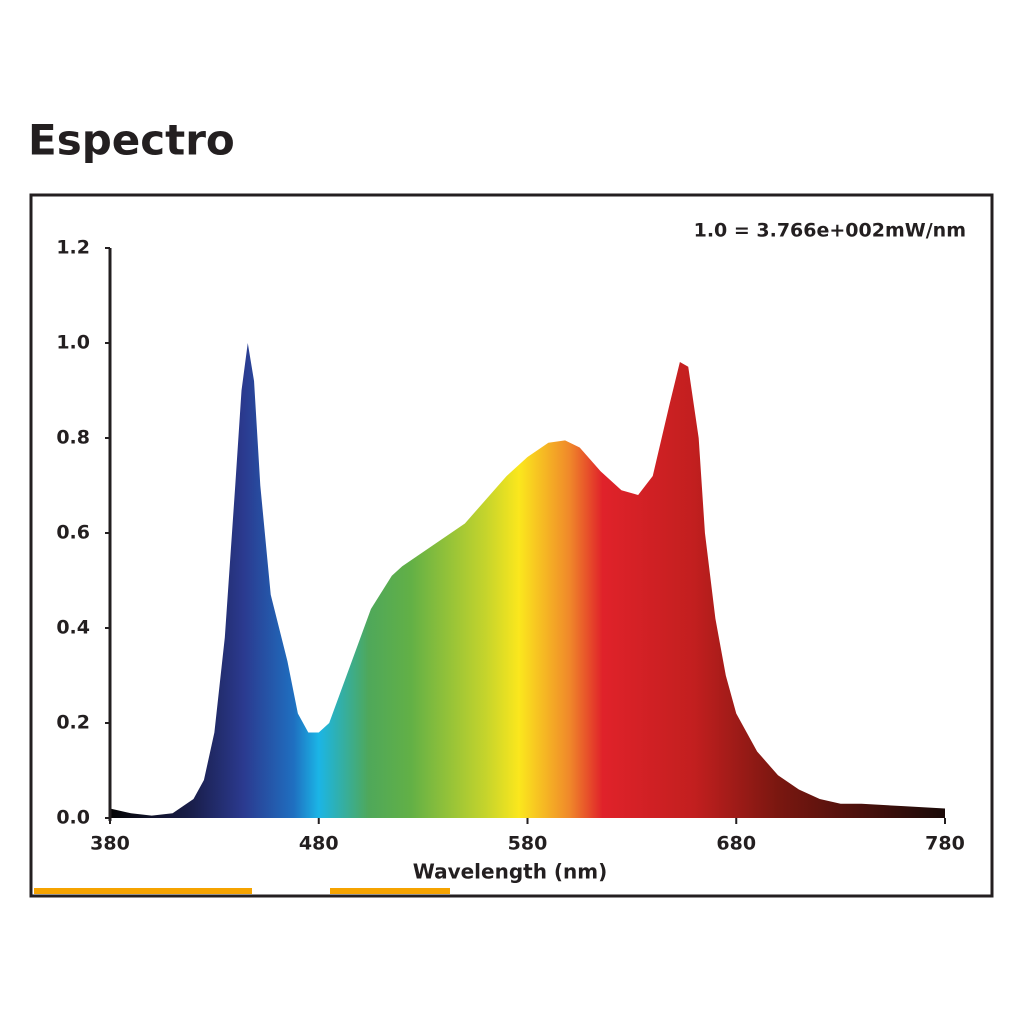 The height and width of the screenshot is (1028, 1024). I want to click on x-tick-label: 380, so click(110, 844).